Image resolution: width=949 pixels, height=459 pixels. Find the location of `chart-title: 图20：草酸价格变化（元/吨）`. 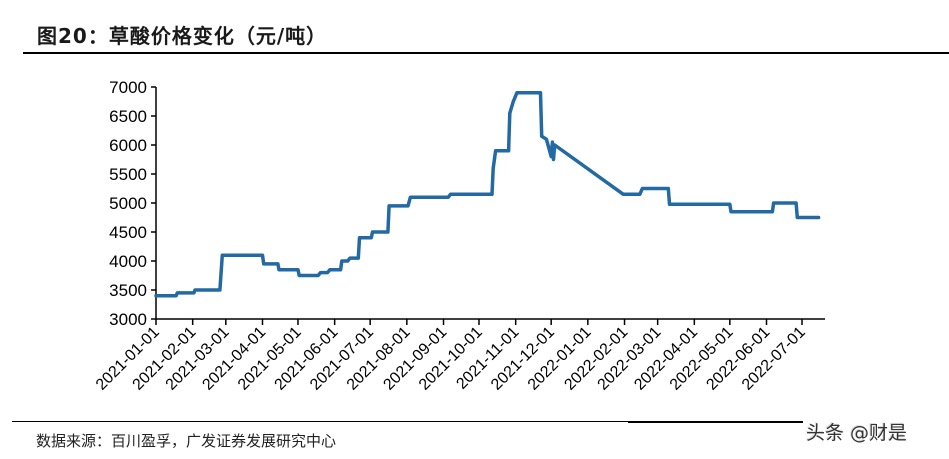

chart-title: 图20：草酸价格变化（元/吨） is located at coordinates (182, 36).